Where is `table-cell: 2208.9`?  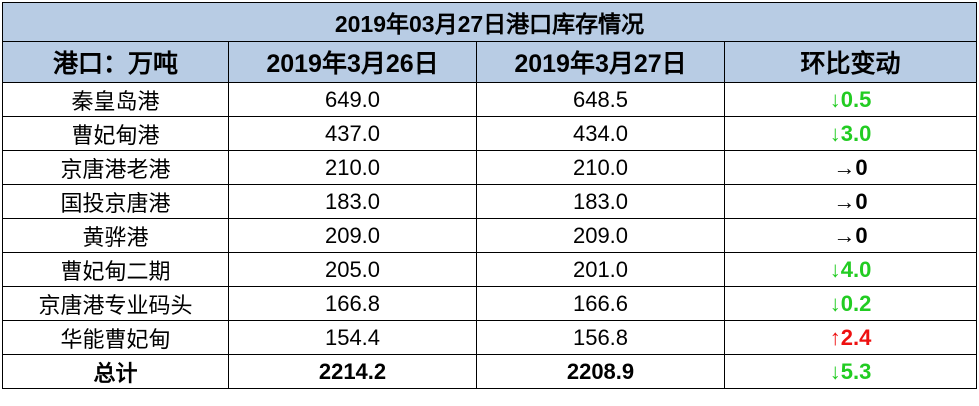 table-cell: 2208.9 is located at coordinates (600, 371).